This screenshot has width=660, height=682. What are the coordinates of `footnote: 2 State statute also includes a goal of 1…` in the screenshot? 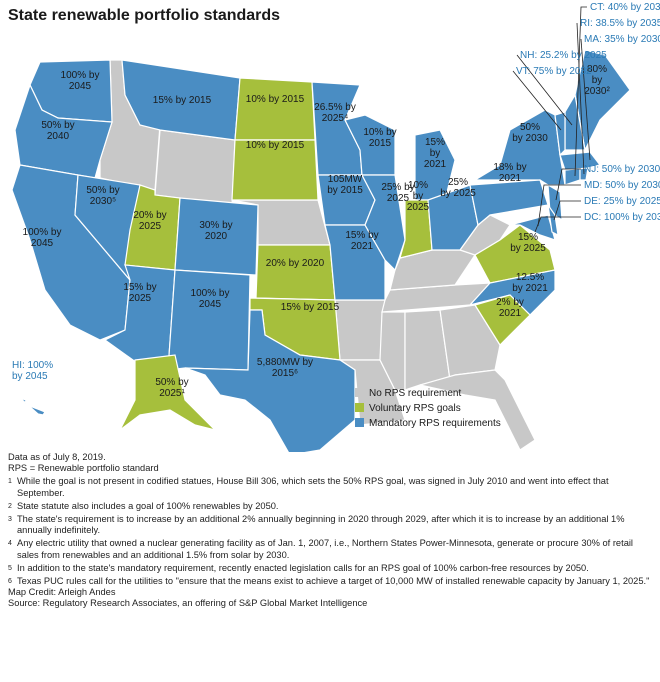 It's located at (330, 506).